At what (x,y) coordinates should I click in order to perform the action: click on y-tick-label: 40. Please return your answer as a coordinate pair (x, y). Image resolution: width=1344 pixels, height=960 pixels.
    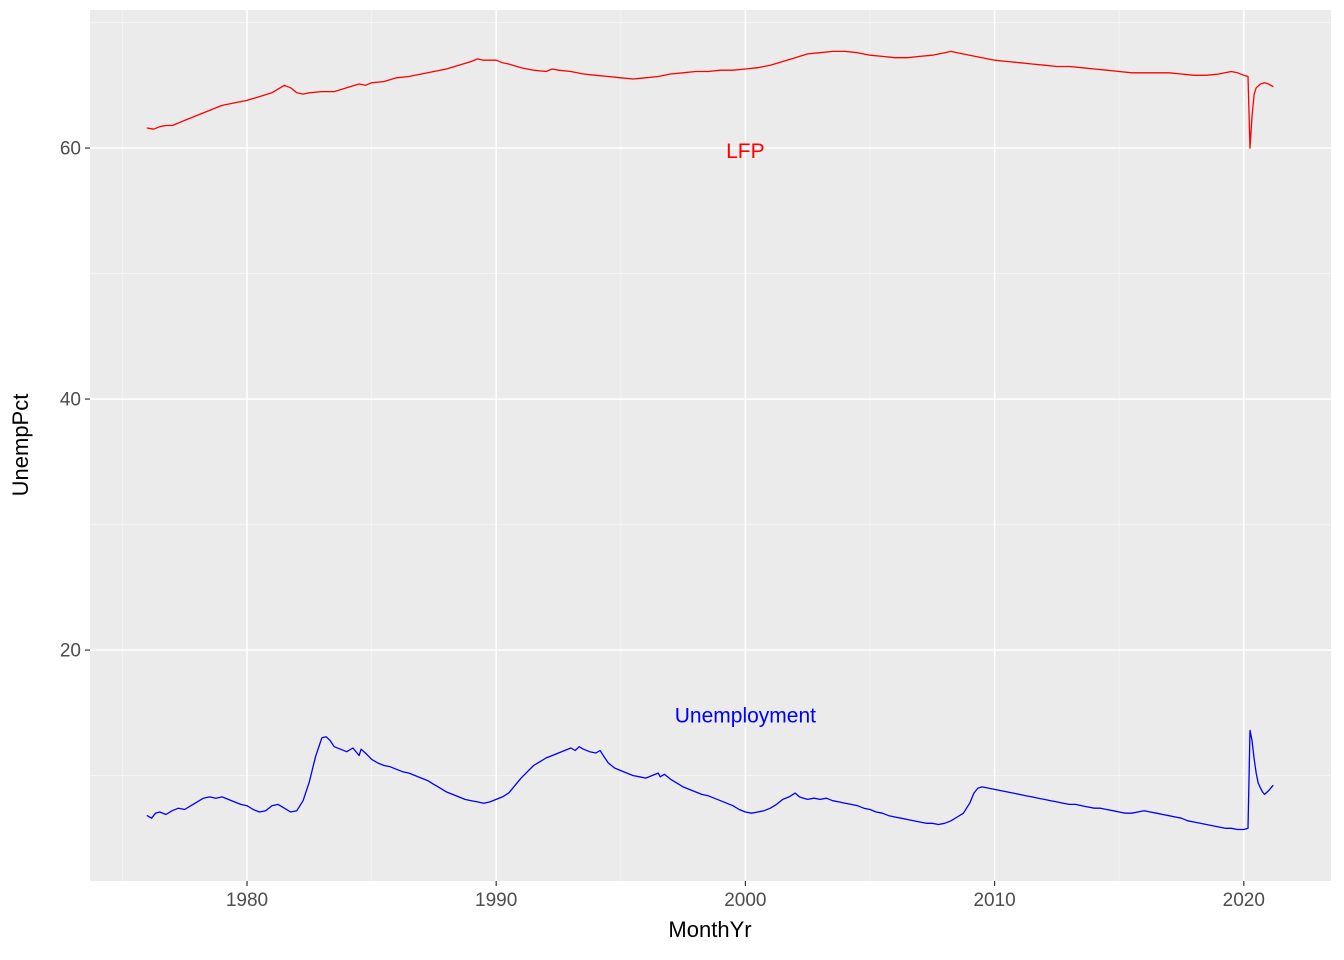
    Looking at the image, I should click on (70, 400).